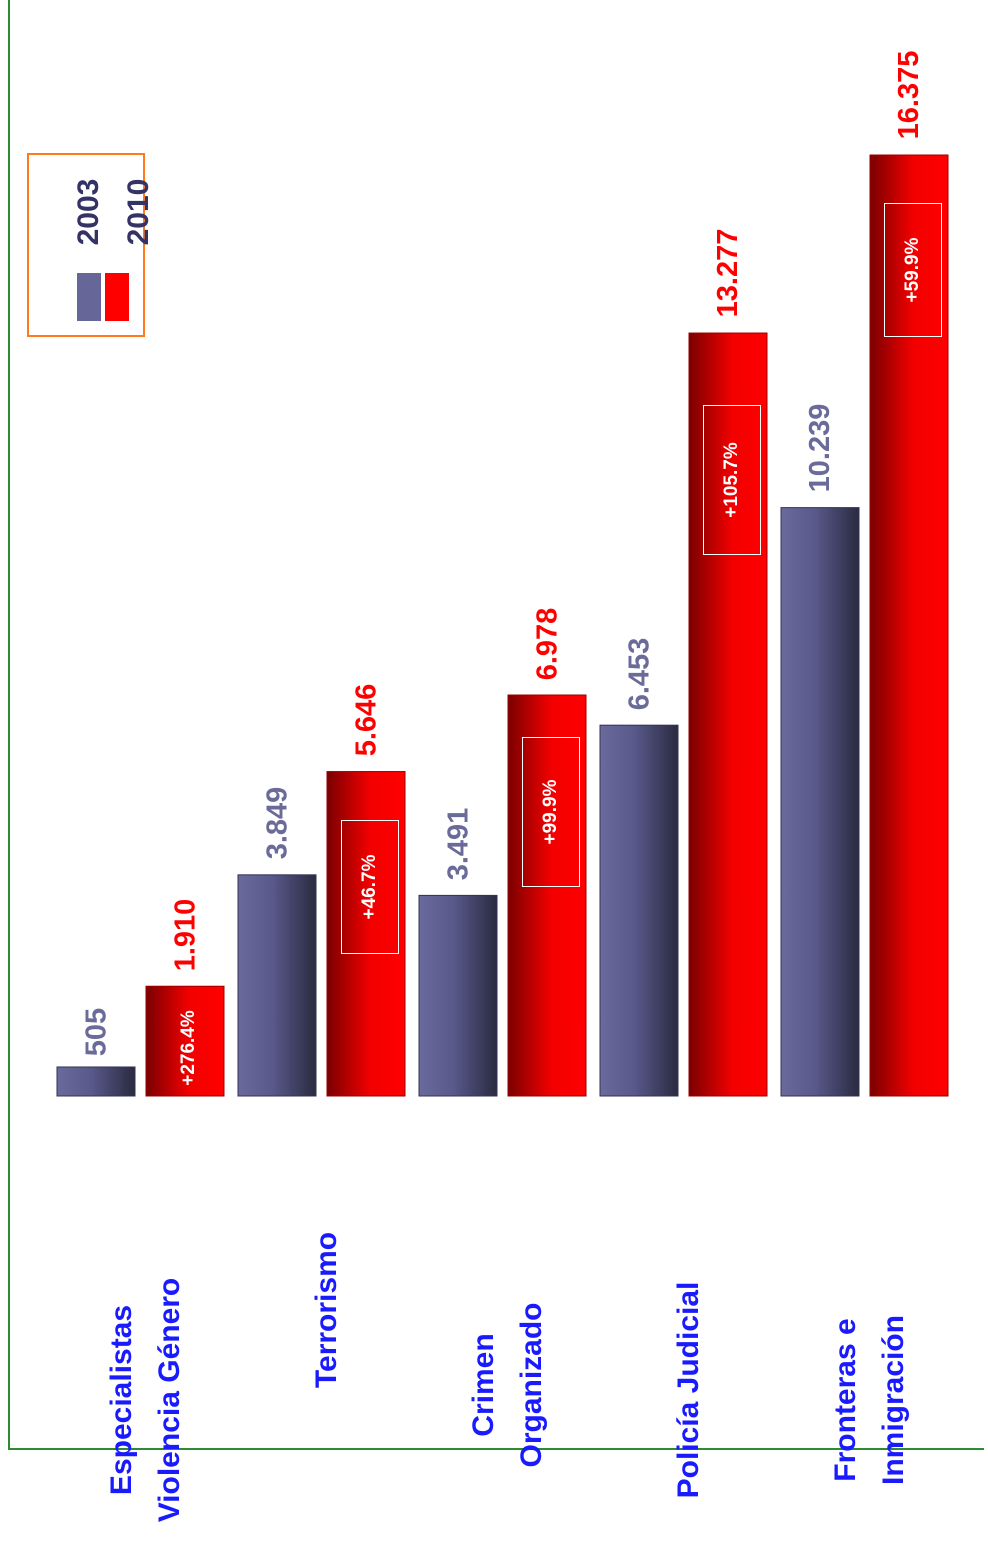 The height and width of the screenshot is (1550, 988). What do you see at coordinates (547, 643) in the screenshot?
I see `value-label-2010-2: 6.978` at bounding box center [547, 643].